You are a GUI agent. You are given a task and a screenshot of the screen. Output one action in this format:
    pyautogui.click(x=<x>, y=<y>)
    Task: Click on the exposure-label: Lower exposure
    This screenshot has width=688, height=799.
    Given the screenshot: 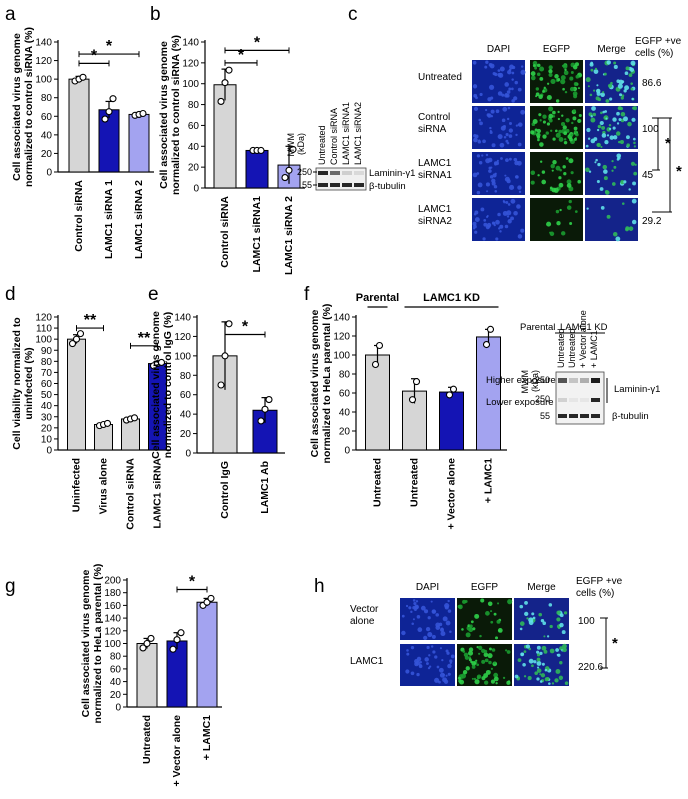 What is the action you would take?
    pyautogui.click(x=520, y=402)
    